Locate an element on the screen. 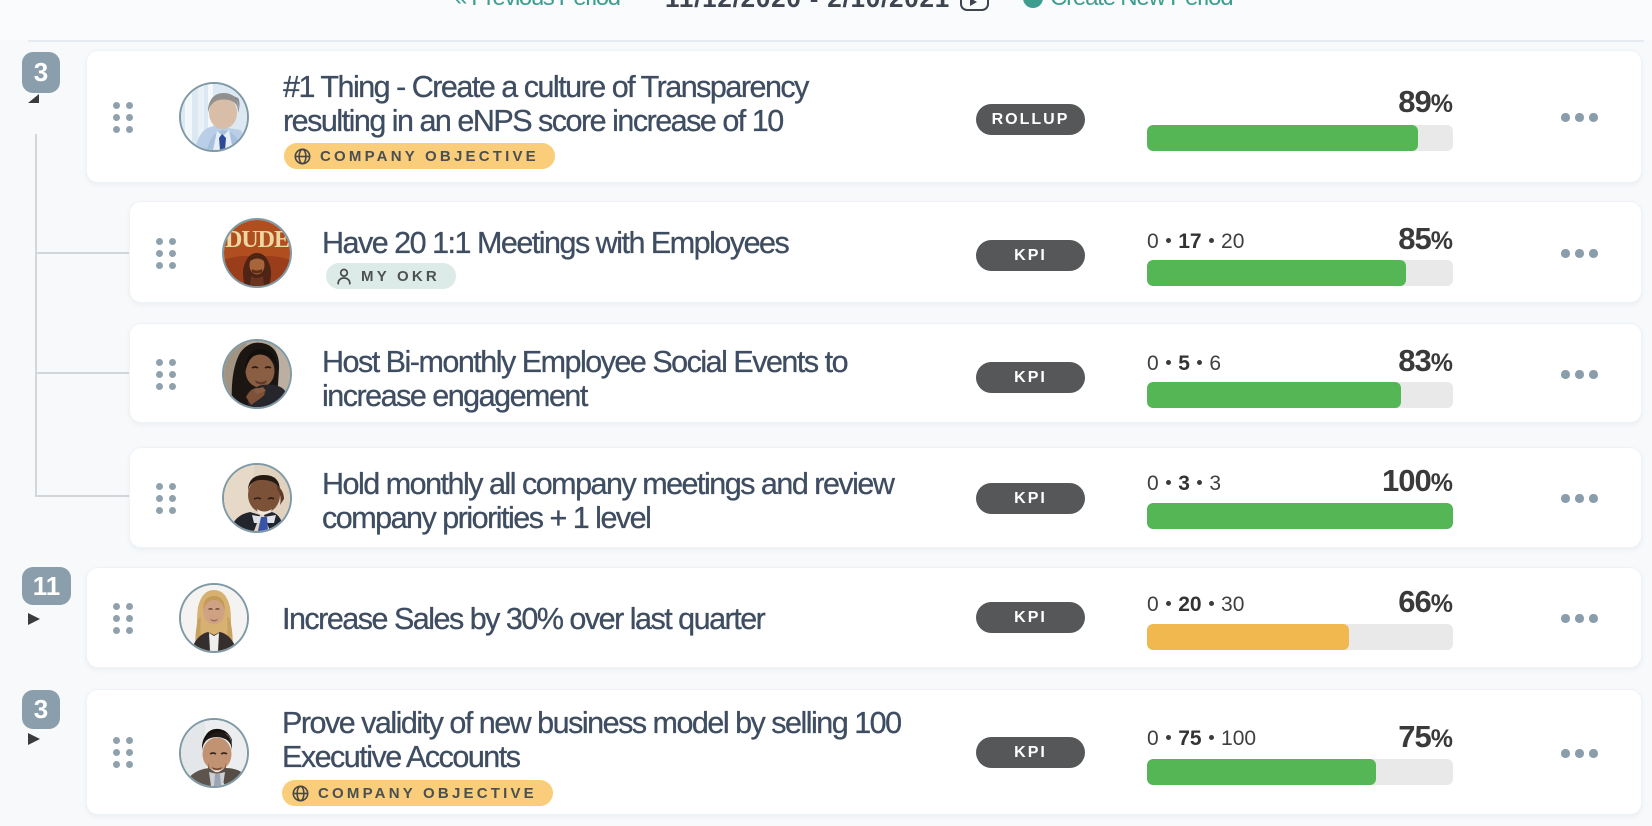 The image size is (1652, 826). svg-text: DUDE is located at coordinates (257, 240).